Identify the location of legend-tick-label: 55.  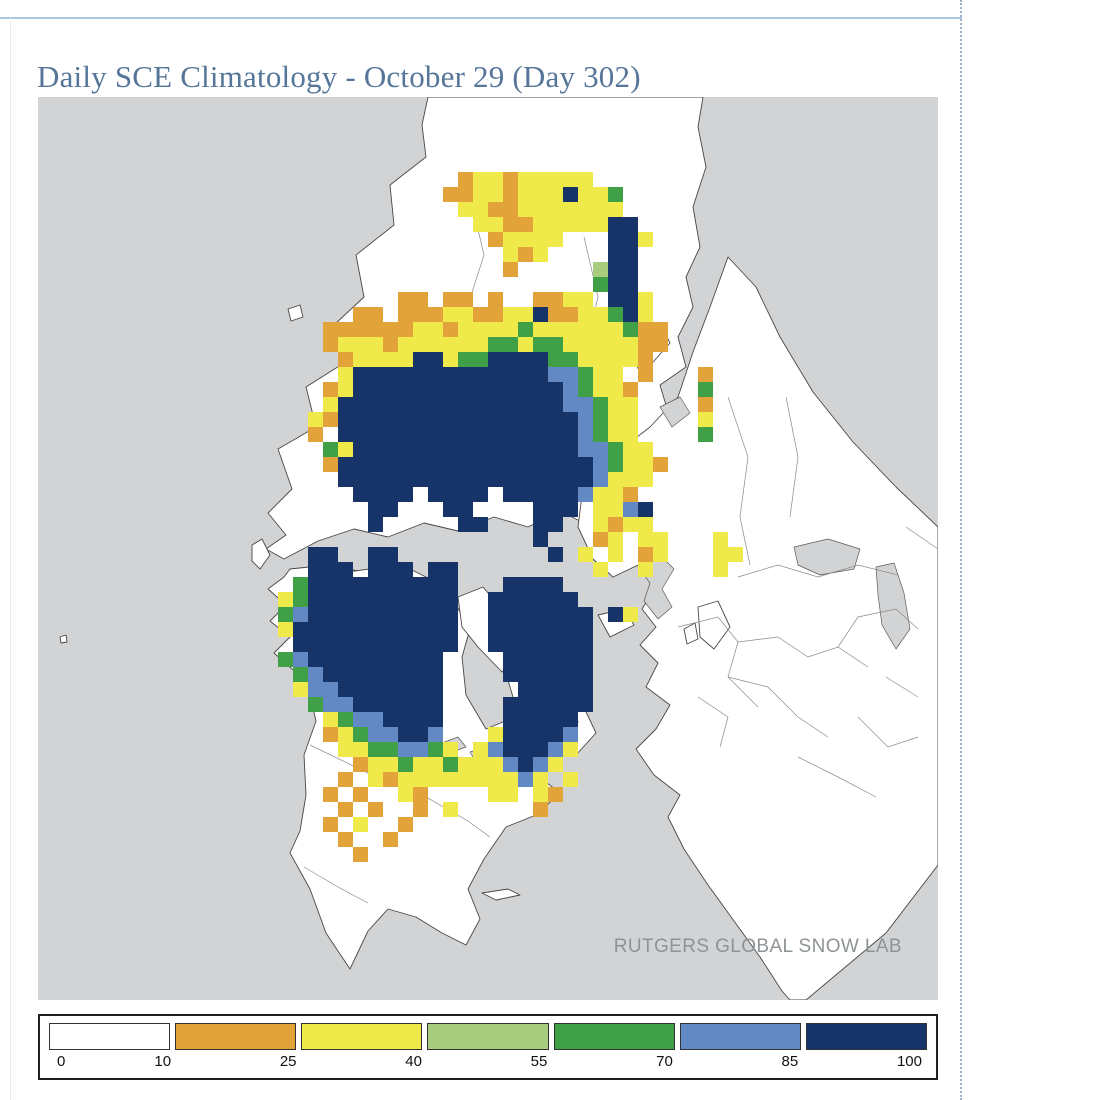
(539, 1061).